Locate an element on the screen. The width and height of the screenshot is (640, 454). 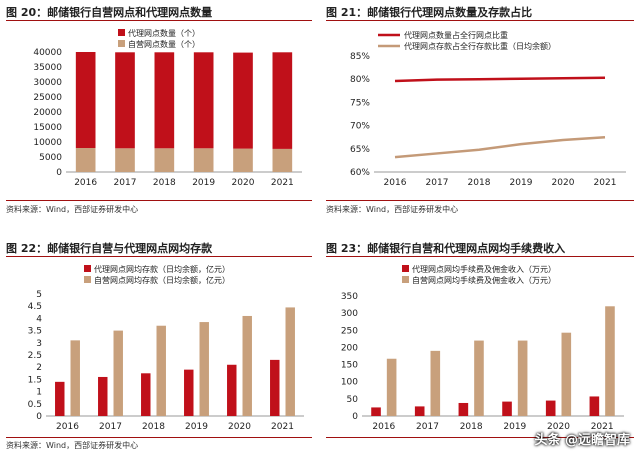
line-branch-share is located at coordinates (500, 79).